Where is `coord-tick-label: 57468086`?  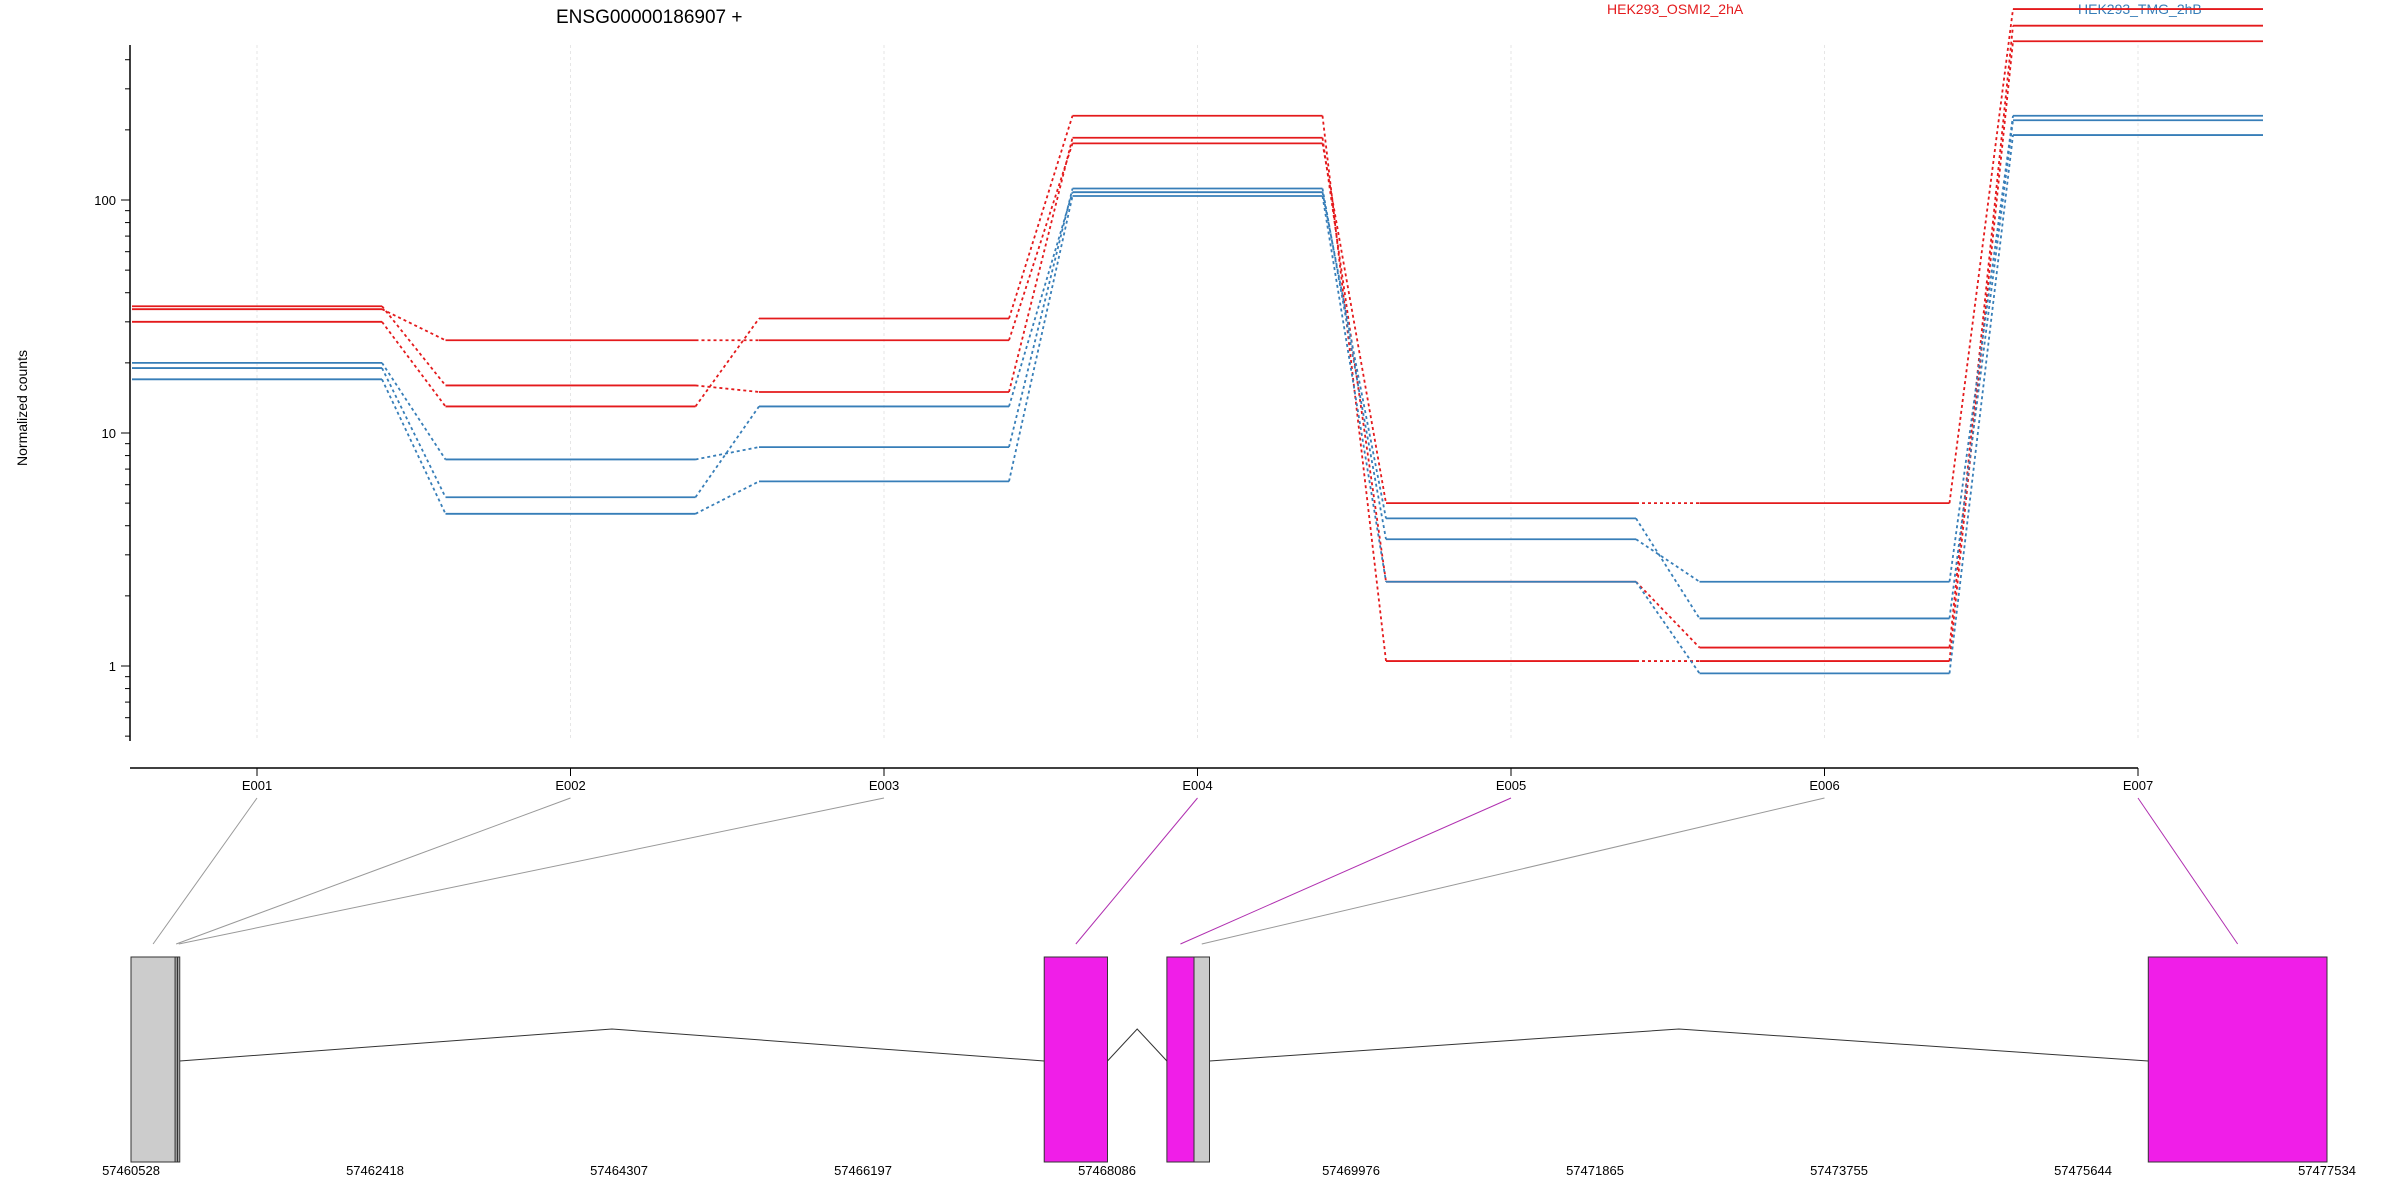
coord-tick-label: 57468086 is located at coordinates (1107, 1170).